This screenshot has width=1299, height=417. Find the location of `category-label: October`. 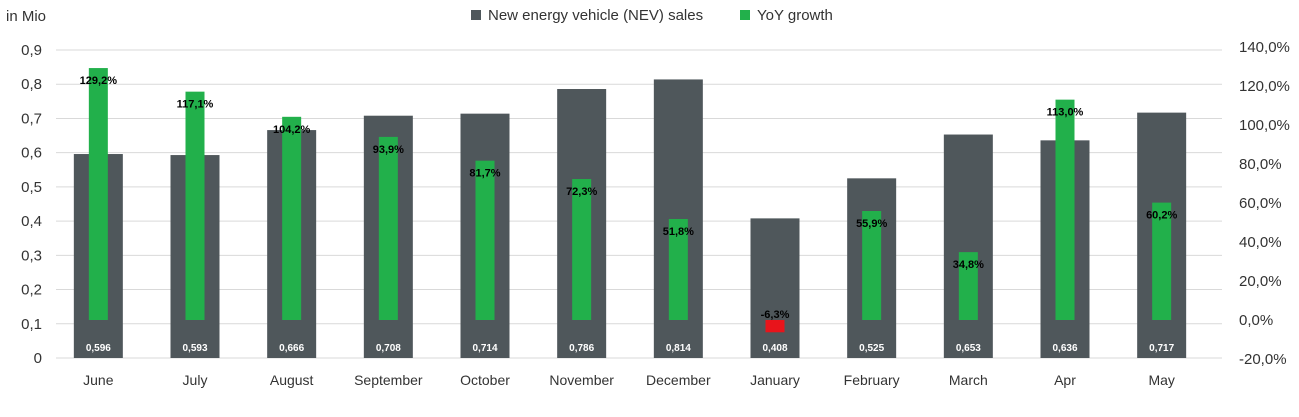

category-label: October is located at coordinates (485, 380).